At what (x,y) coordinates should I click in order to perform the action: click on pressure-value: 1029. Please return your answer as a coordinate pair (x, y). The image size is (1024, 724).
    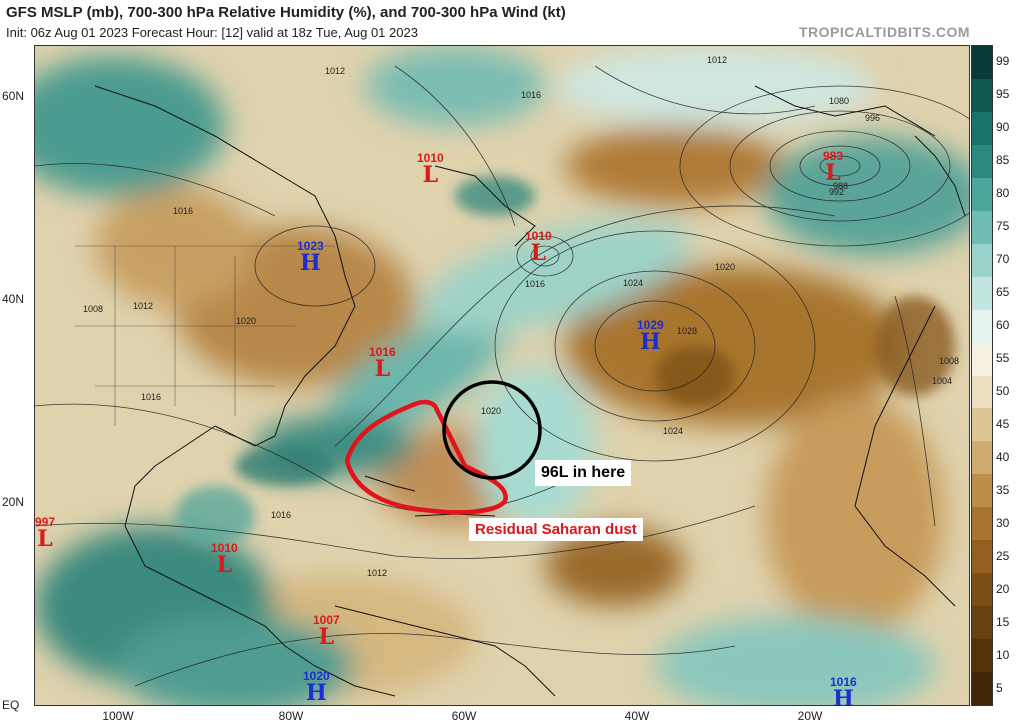
    Looking at the image, I should click on (650, 325).